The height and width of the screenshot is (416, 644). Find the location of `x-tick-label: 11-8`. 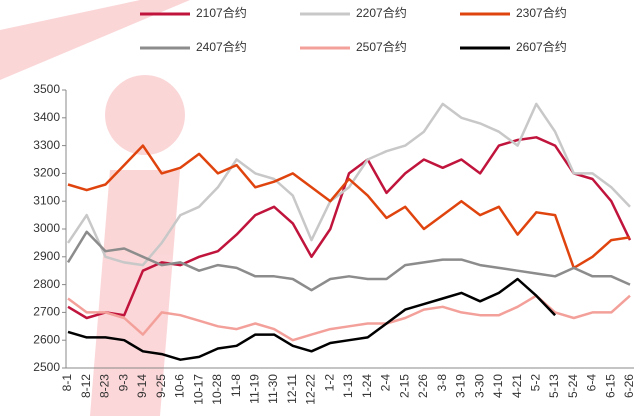

x-tick-label: 11-8 is located at coordinates (236, 385).